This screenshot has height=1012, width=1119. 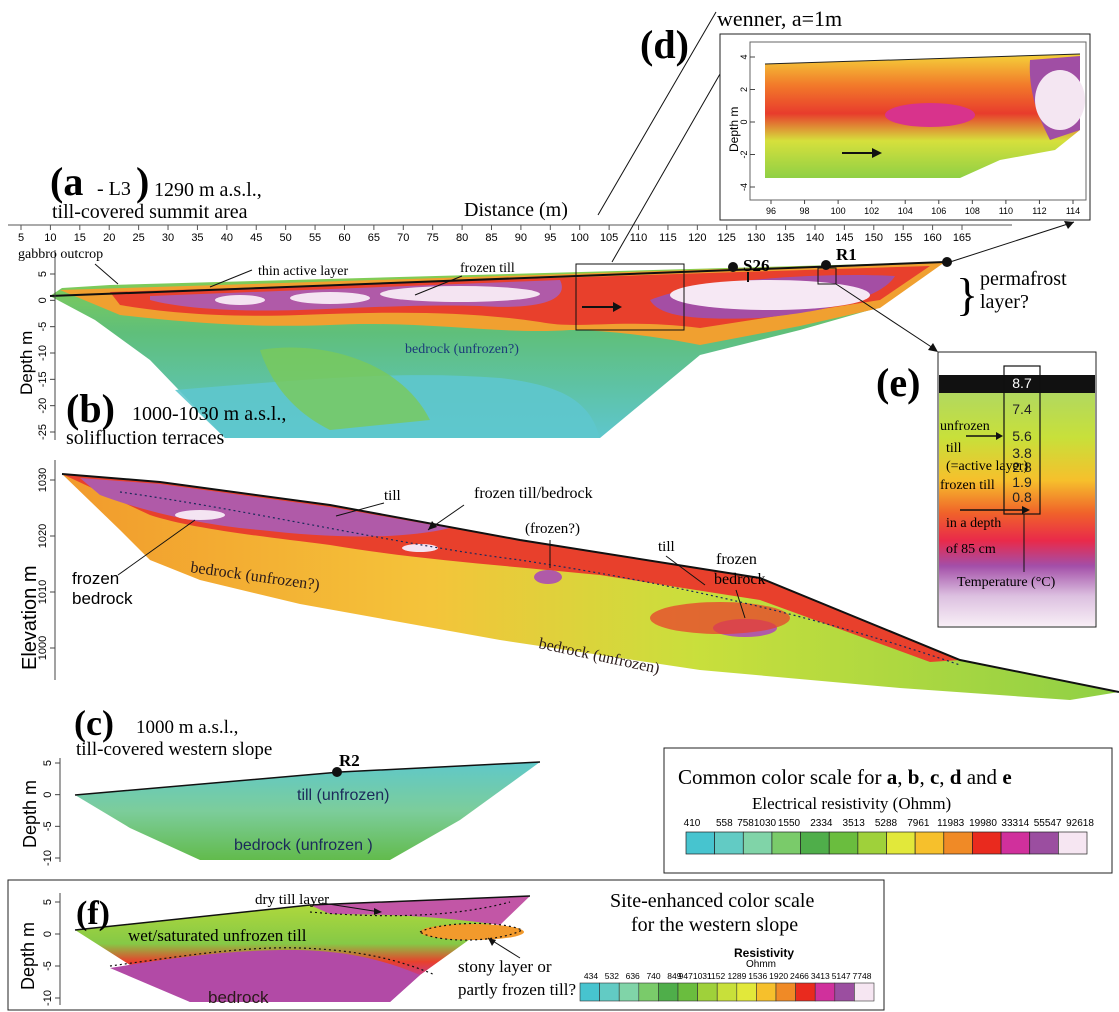 What do you see at coordinates (886, 317) in the screenshot?
I see `leader-e` at bounding box center [886, 317].